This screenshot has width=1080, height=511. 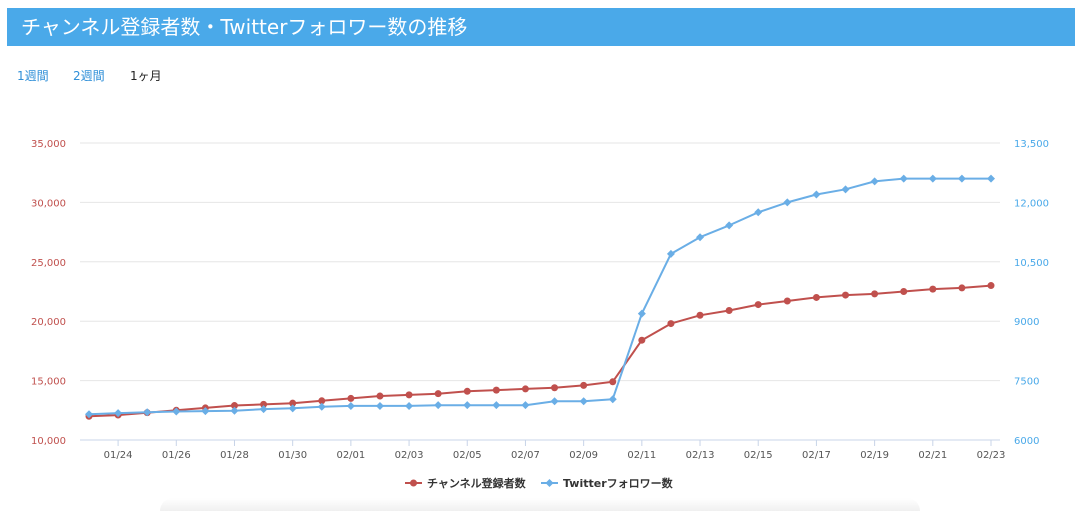 What do you see at coordinates (932, 455) in the screenshot?
I see `x-tick-label: 02/21` at bounding box center [932, 455].